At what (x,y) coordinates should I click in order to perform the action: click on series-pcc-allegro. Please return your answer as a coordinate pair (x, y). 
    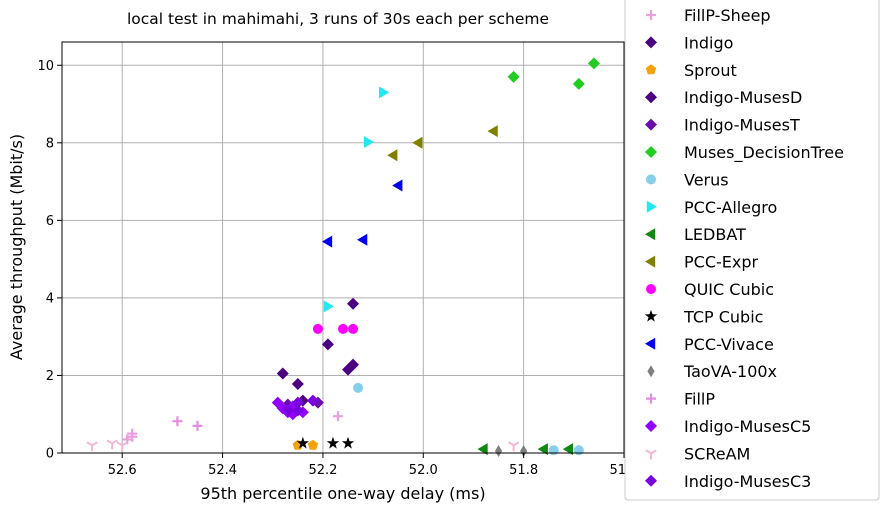
    Looking at the image, I should click on (356, 199).